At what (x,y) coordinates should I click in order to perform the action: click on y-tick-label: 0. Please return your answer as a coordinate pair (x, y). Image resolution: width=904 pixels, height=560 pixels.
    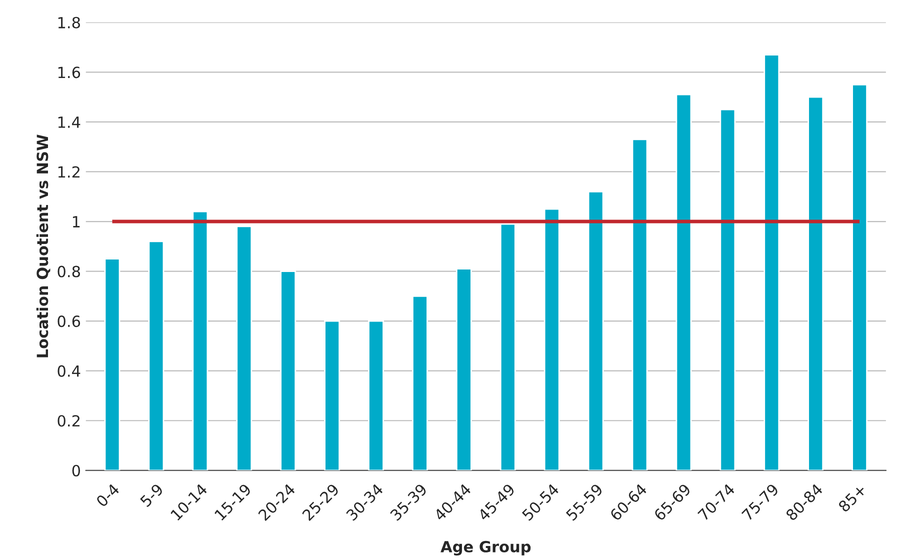
    Looking at the image, I should click on (76, 470).